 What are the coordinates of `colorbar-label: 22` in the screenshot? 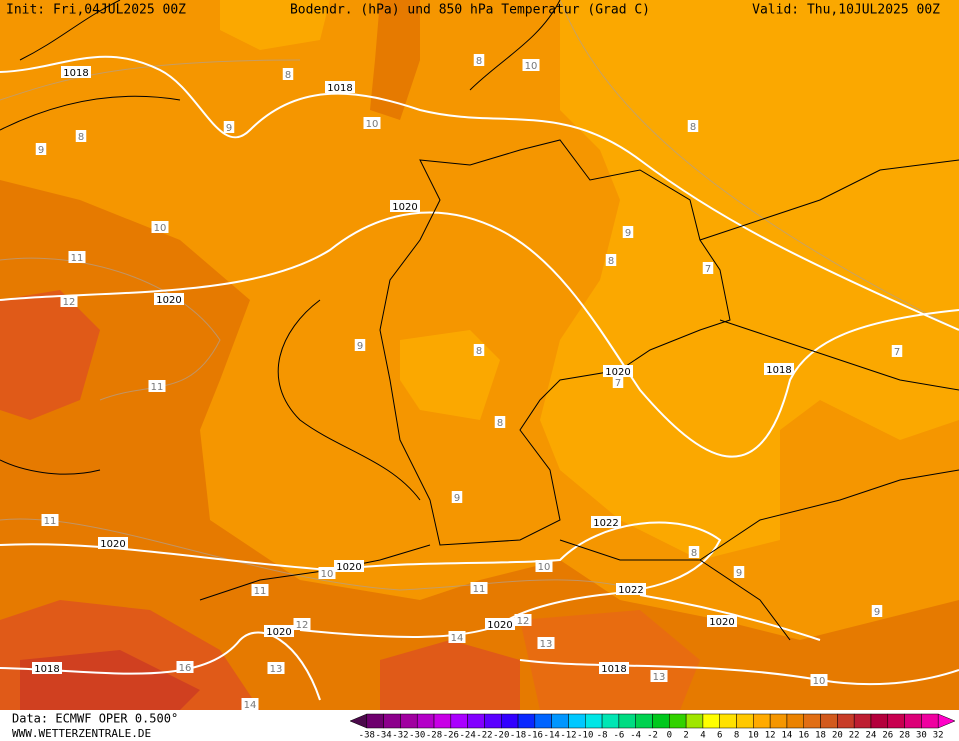 It's located at (854, 736).